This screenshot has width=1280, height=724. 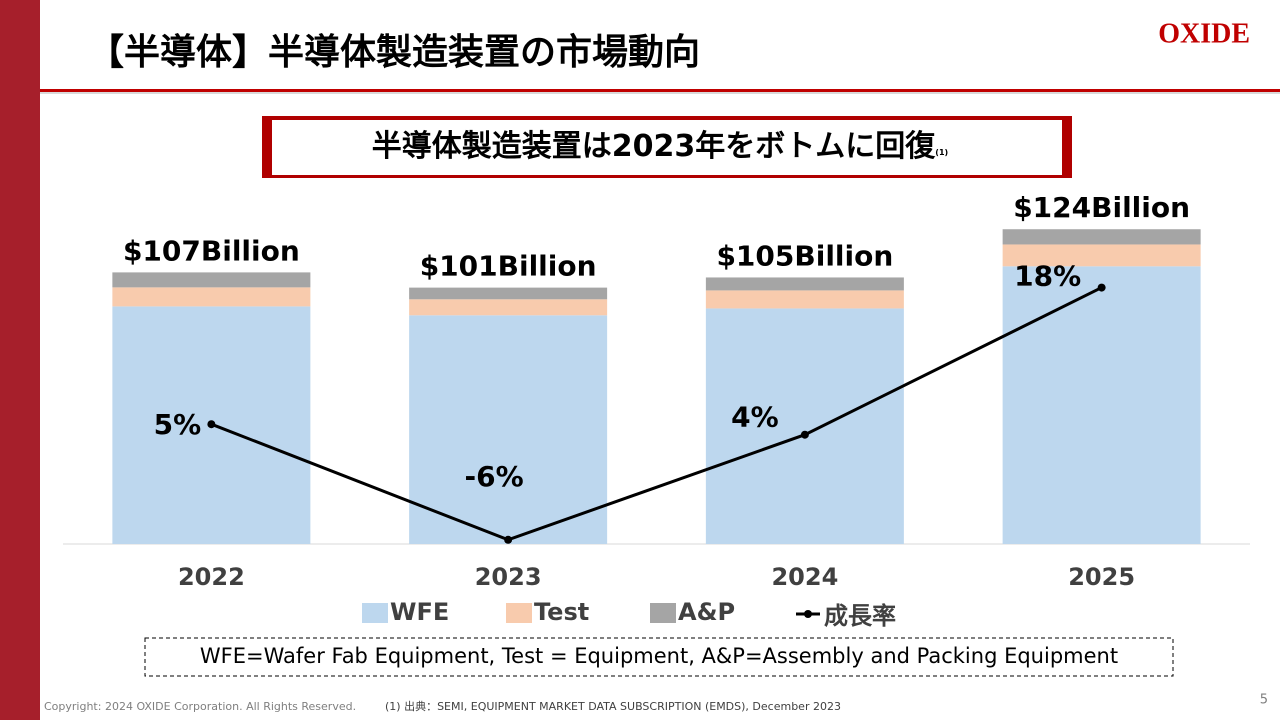 I want to click on total-label: $101Billion, so click(x=508, y=266).